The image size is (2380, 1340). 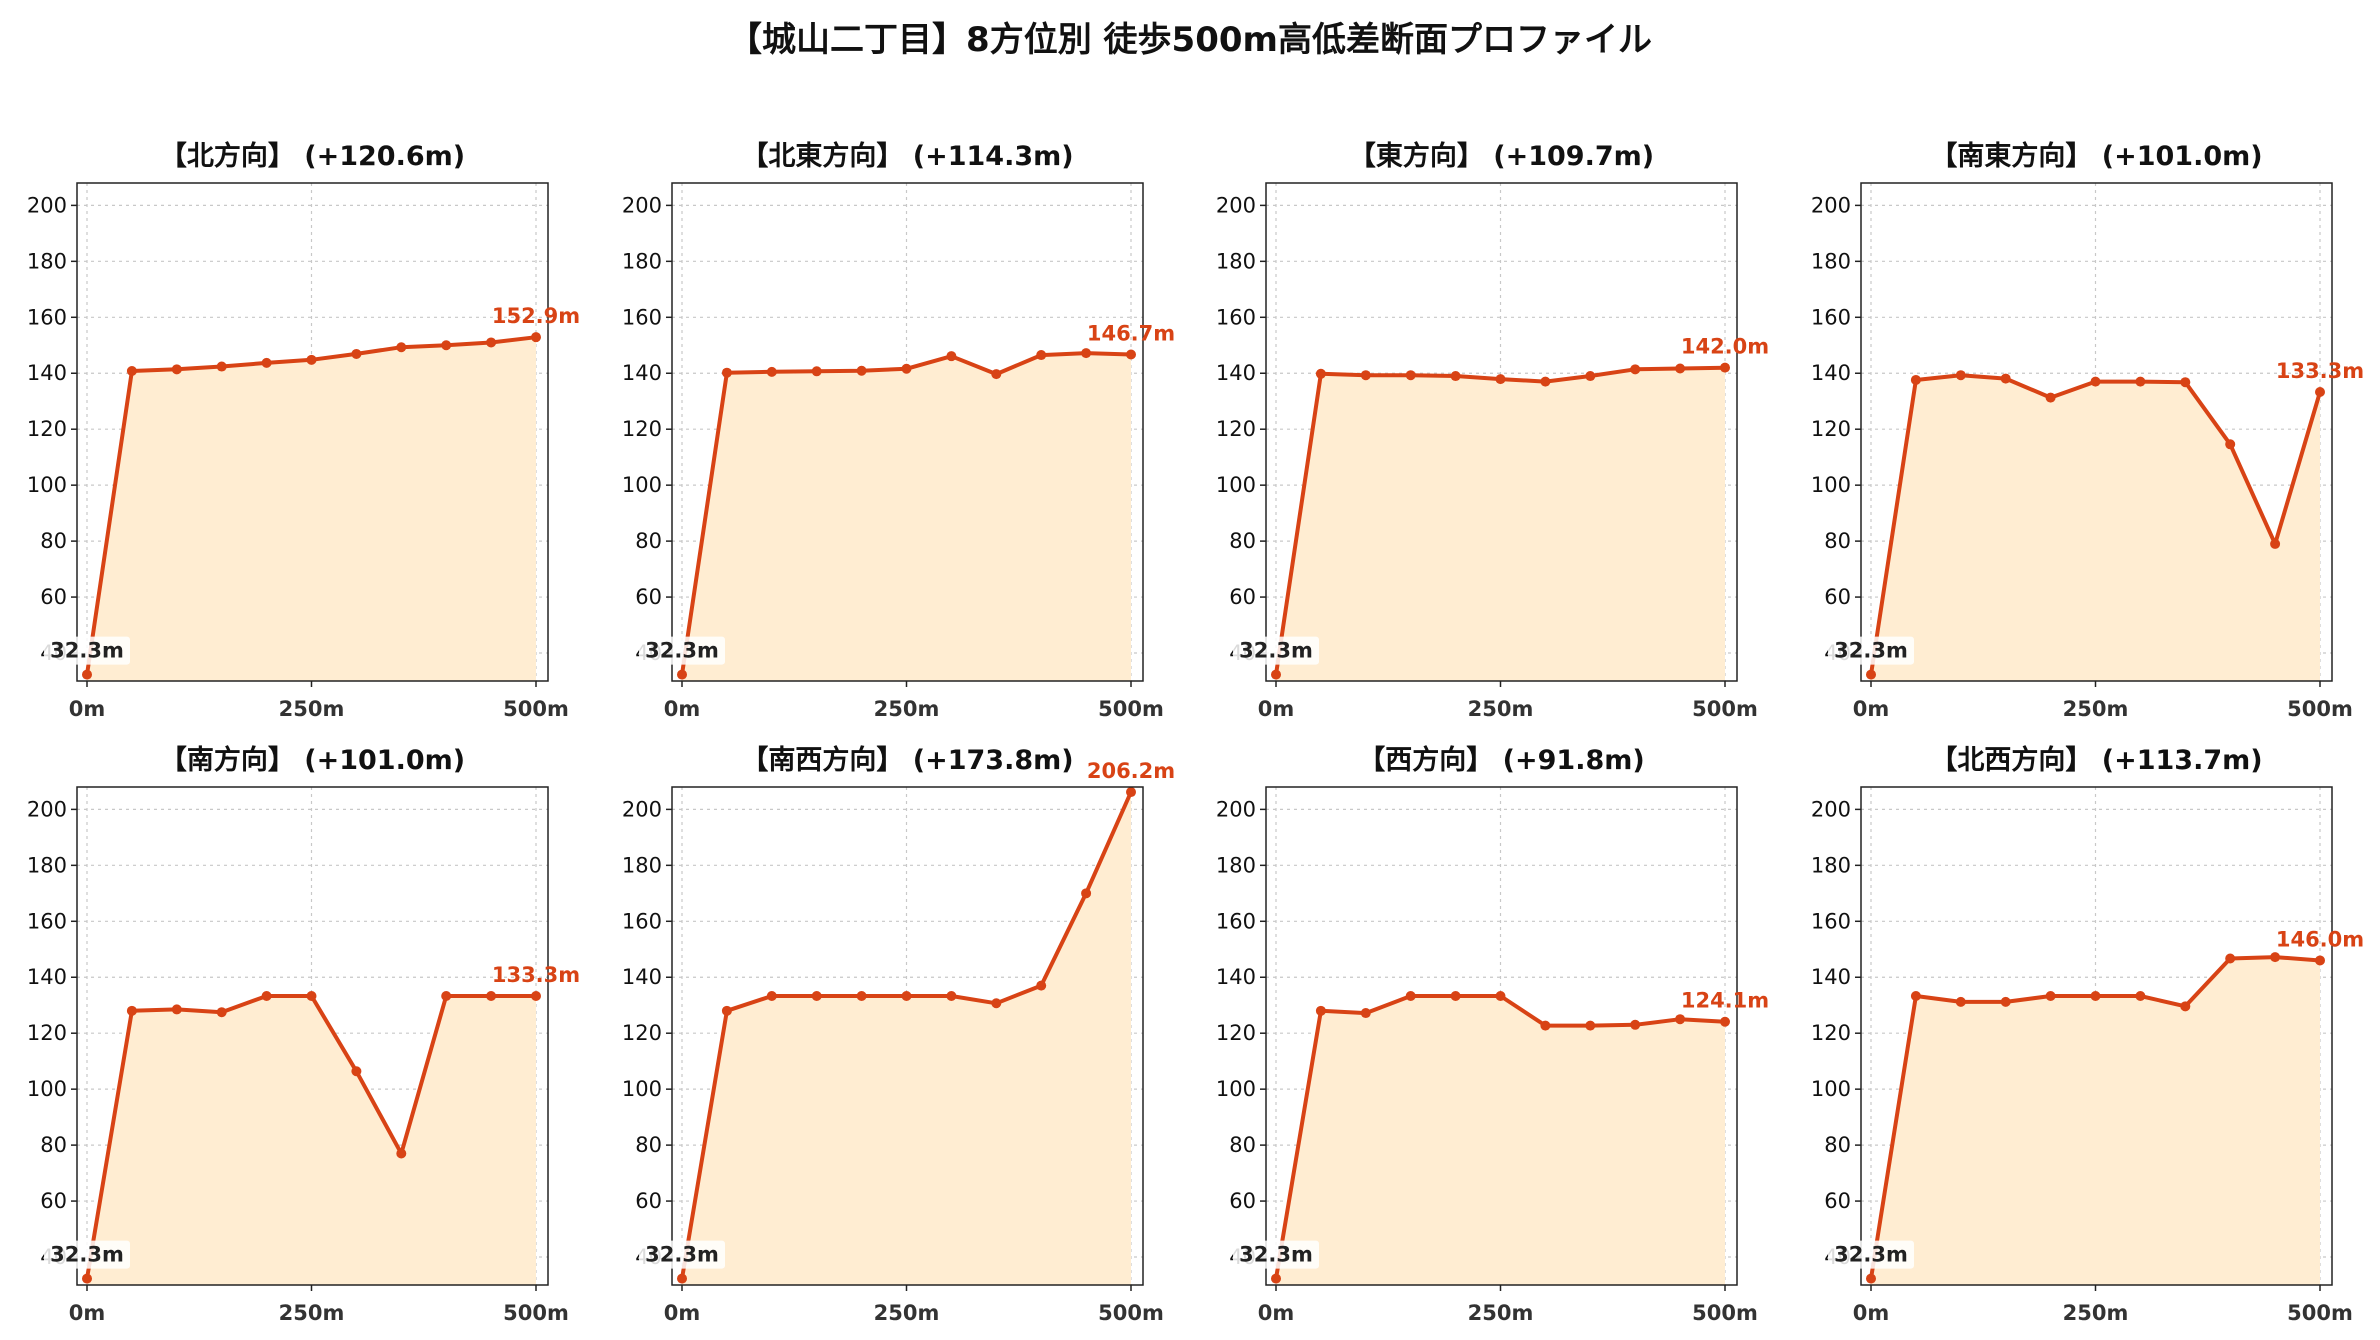 I want to click on end-elevation-label: 124.1m, so click(x=1725, y=1001).